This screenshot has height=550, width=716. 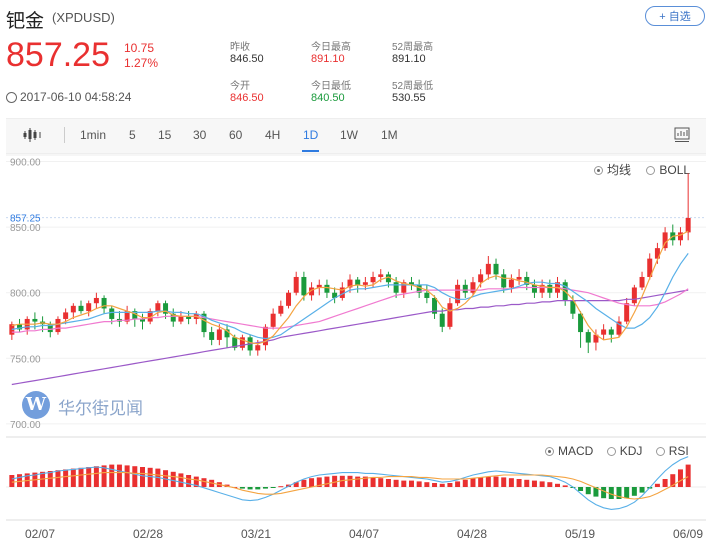 I want to click on tab-60: 60, so click(x=236, y=135).